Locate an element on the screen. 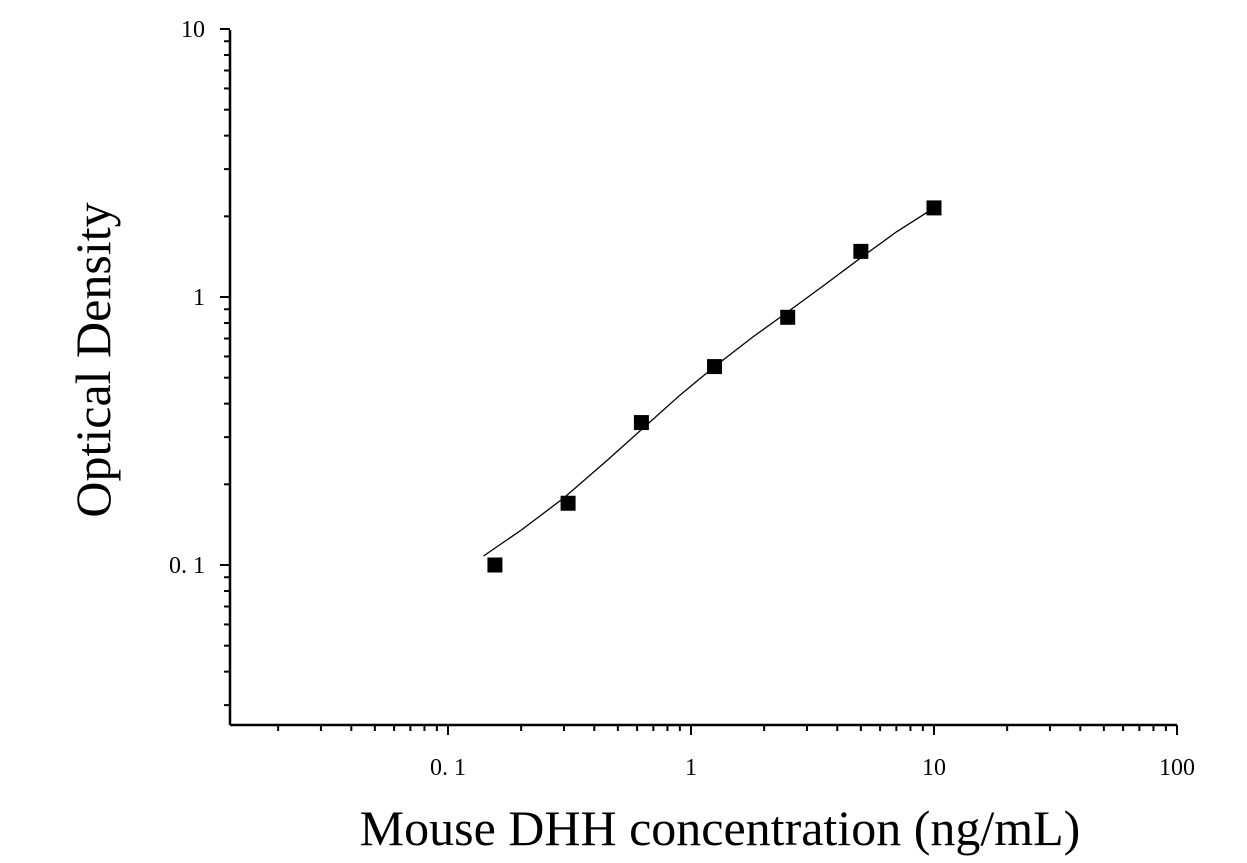 The height and width of the screenshot is (863, 1247). x-tick-label: 100 is located at coordinates (1177, 768).